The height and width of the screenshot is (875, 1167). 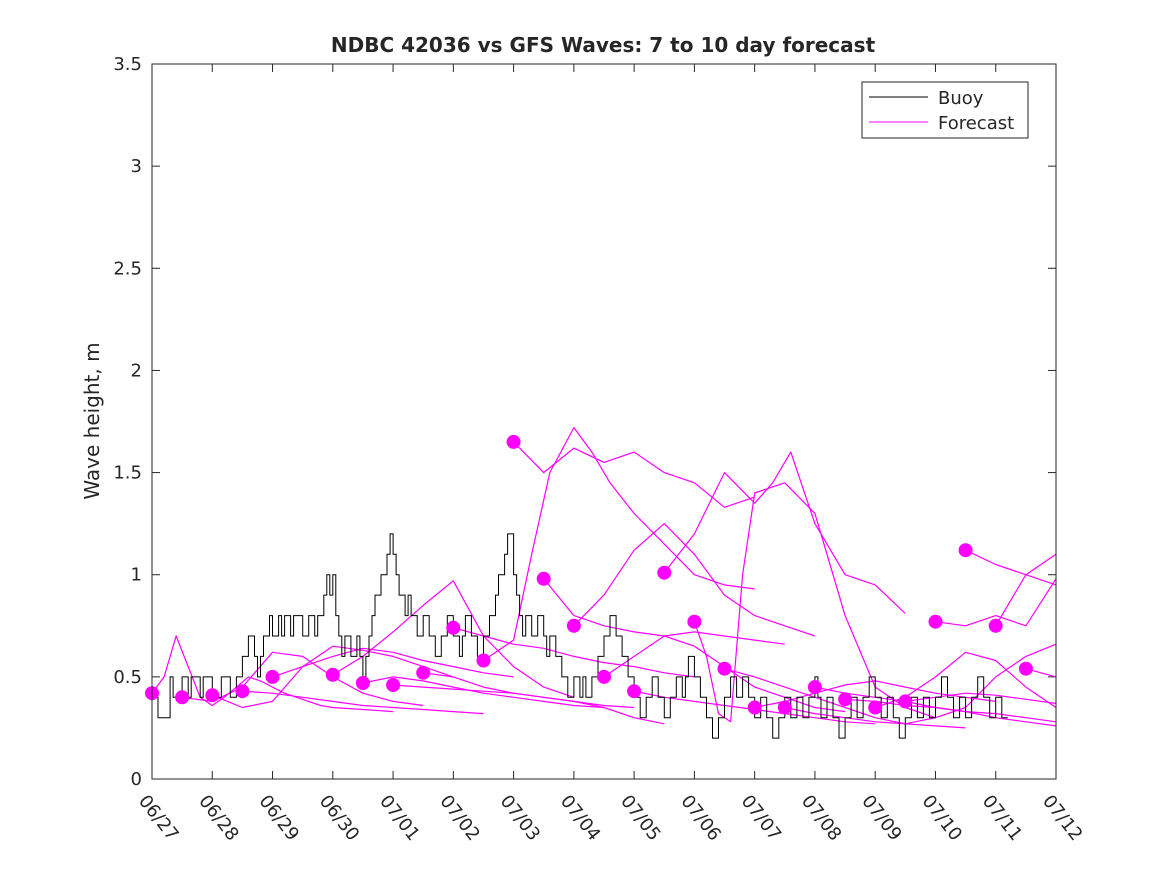 I want to click on legend-box, so click(x=945, y=110).